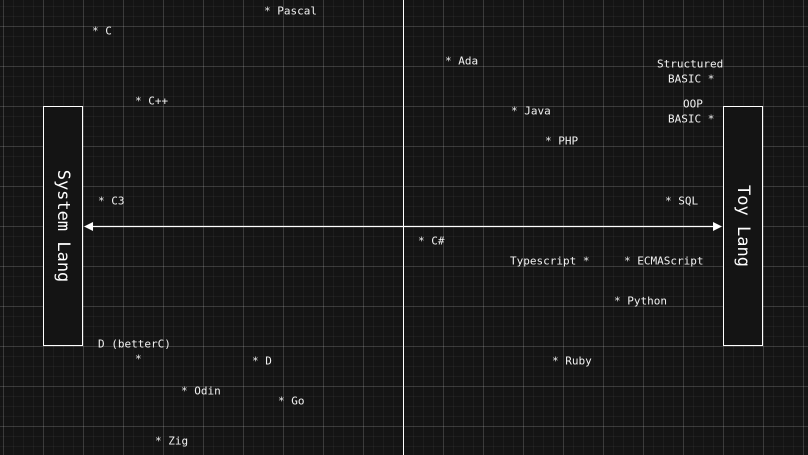 This screenshot has width=808, height=455. Describe the element at coordinates (691, 79) in the screenshot. I see `lang-structured-basic-line2: BASIC *` at that location.